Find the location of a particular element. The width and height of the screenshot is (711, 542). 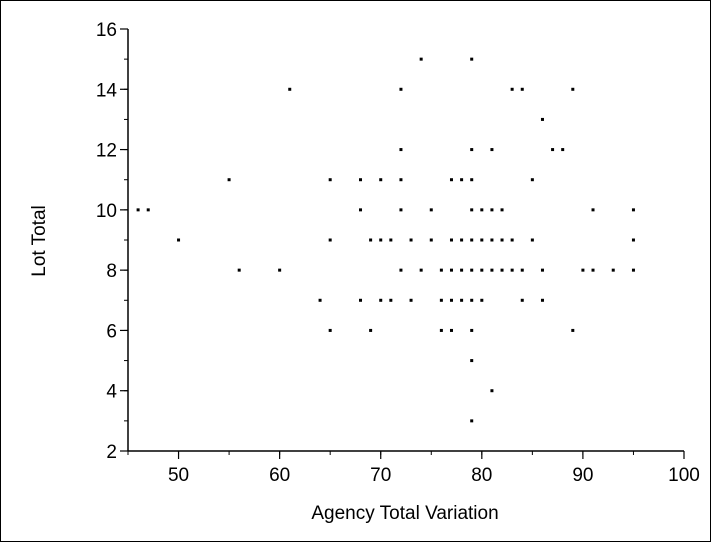

y-tick-label: 2 is located at coordinates (111, 452).